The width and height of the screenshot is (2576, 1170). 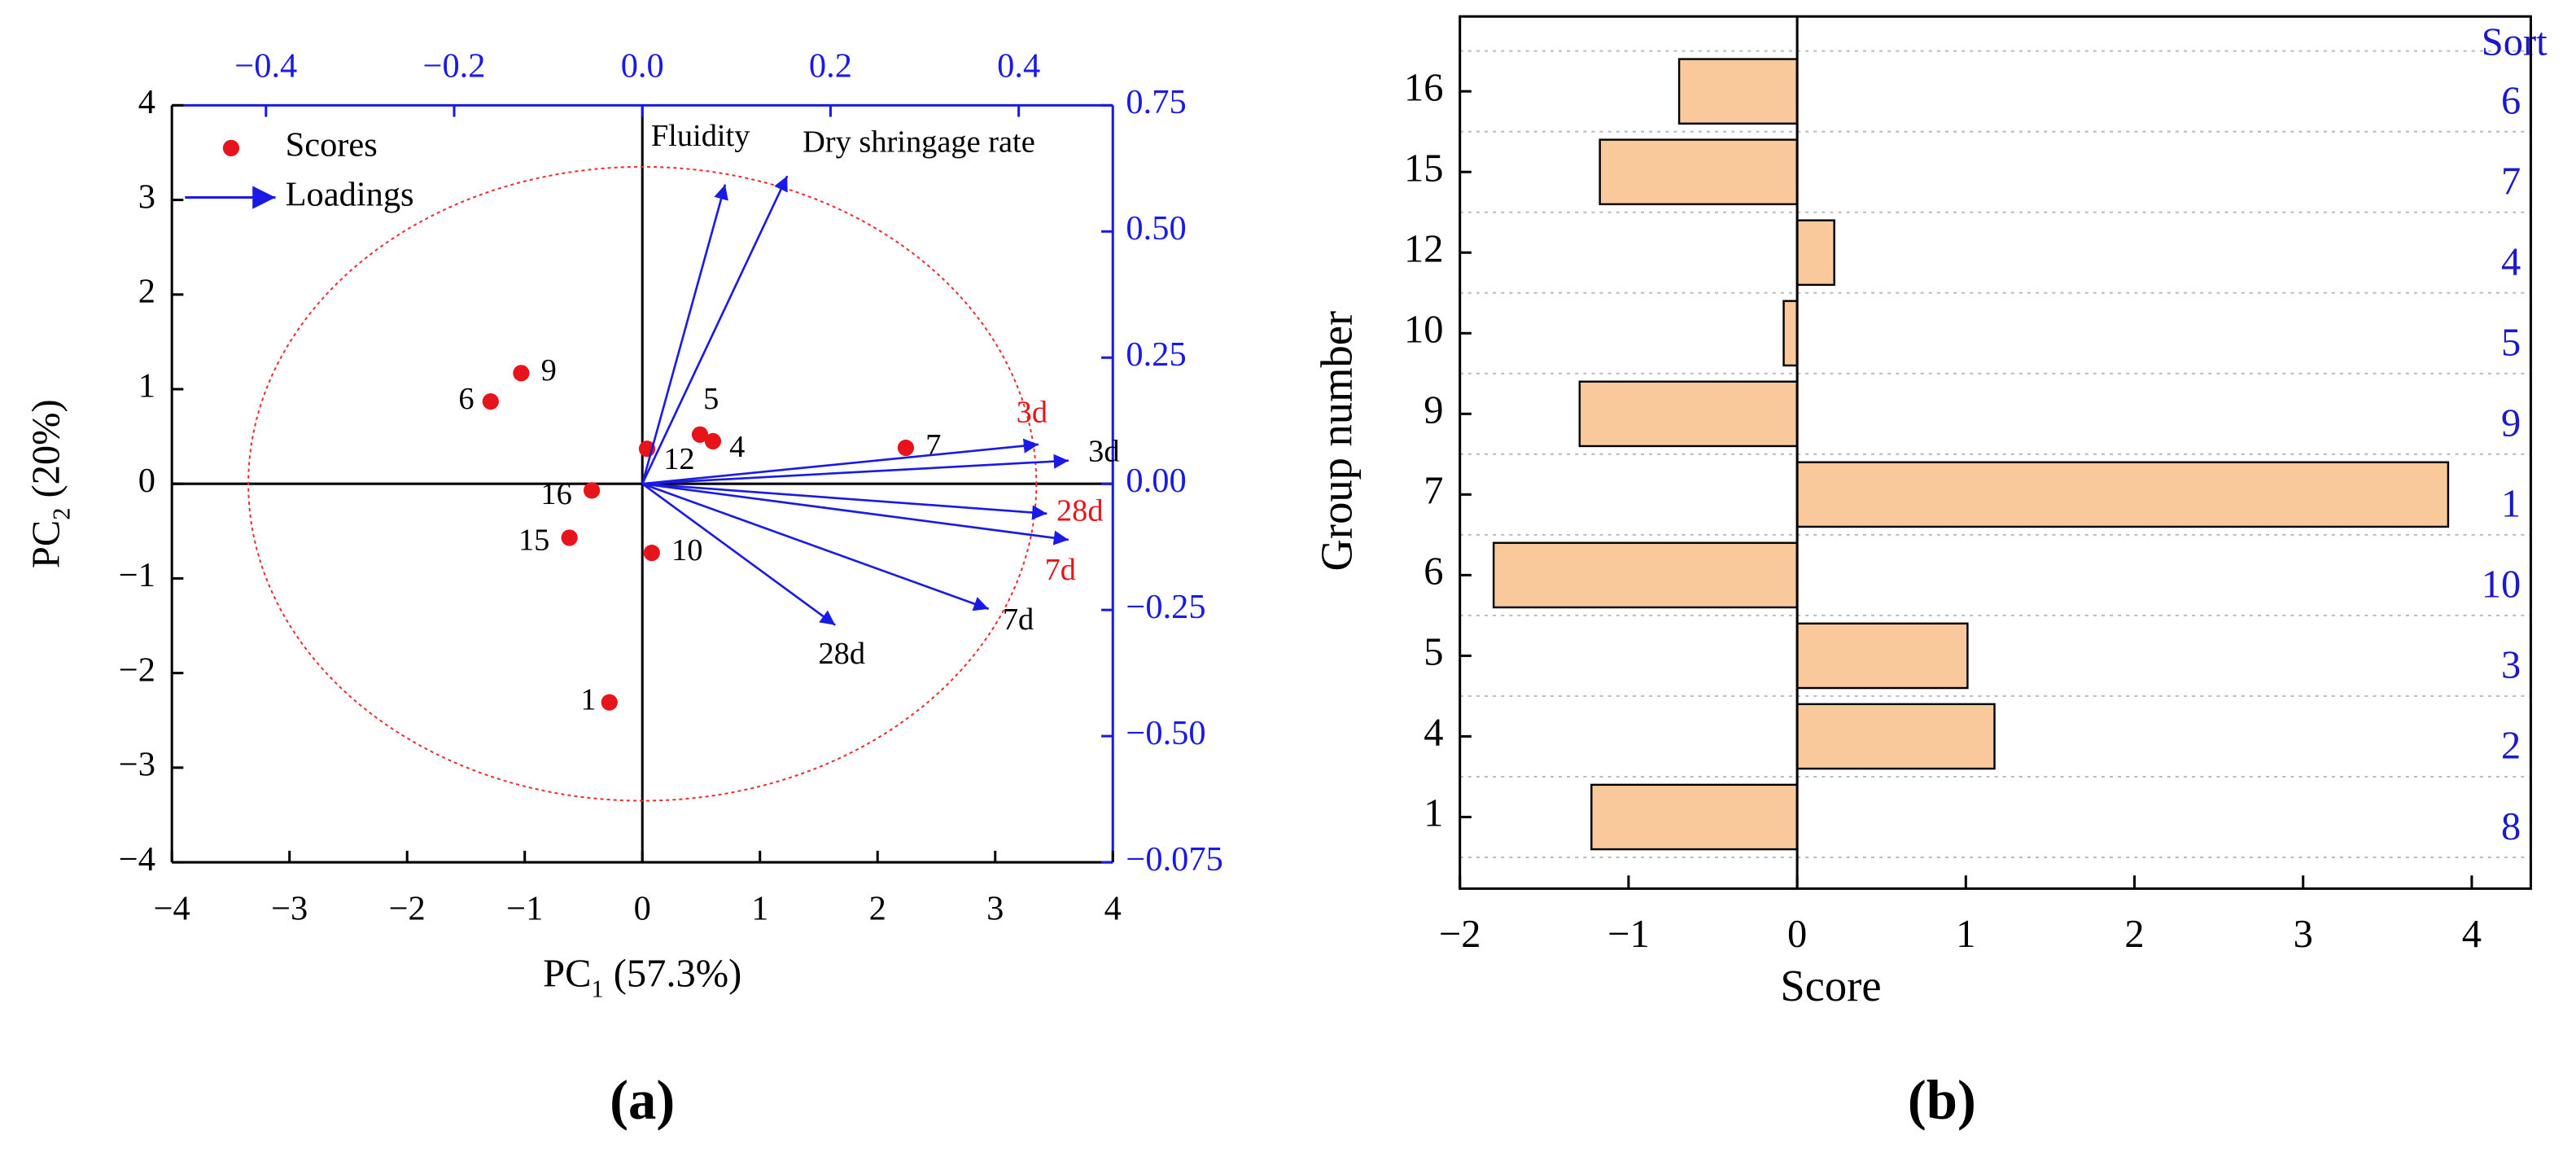 I want to click on loading-label: Fluidity, so click(x=700, y=136).